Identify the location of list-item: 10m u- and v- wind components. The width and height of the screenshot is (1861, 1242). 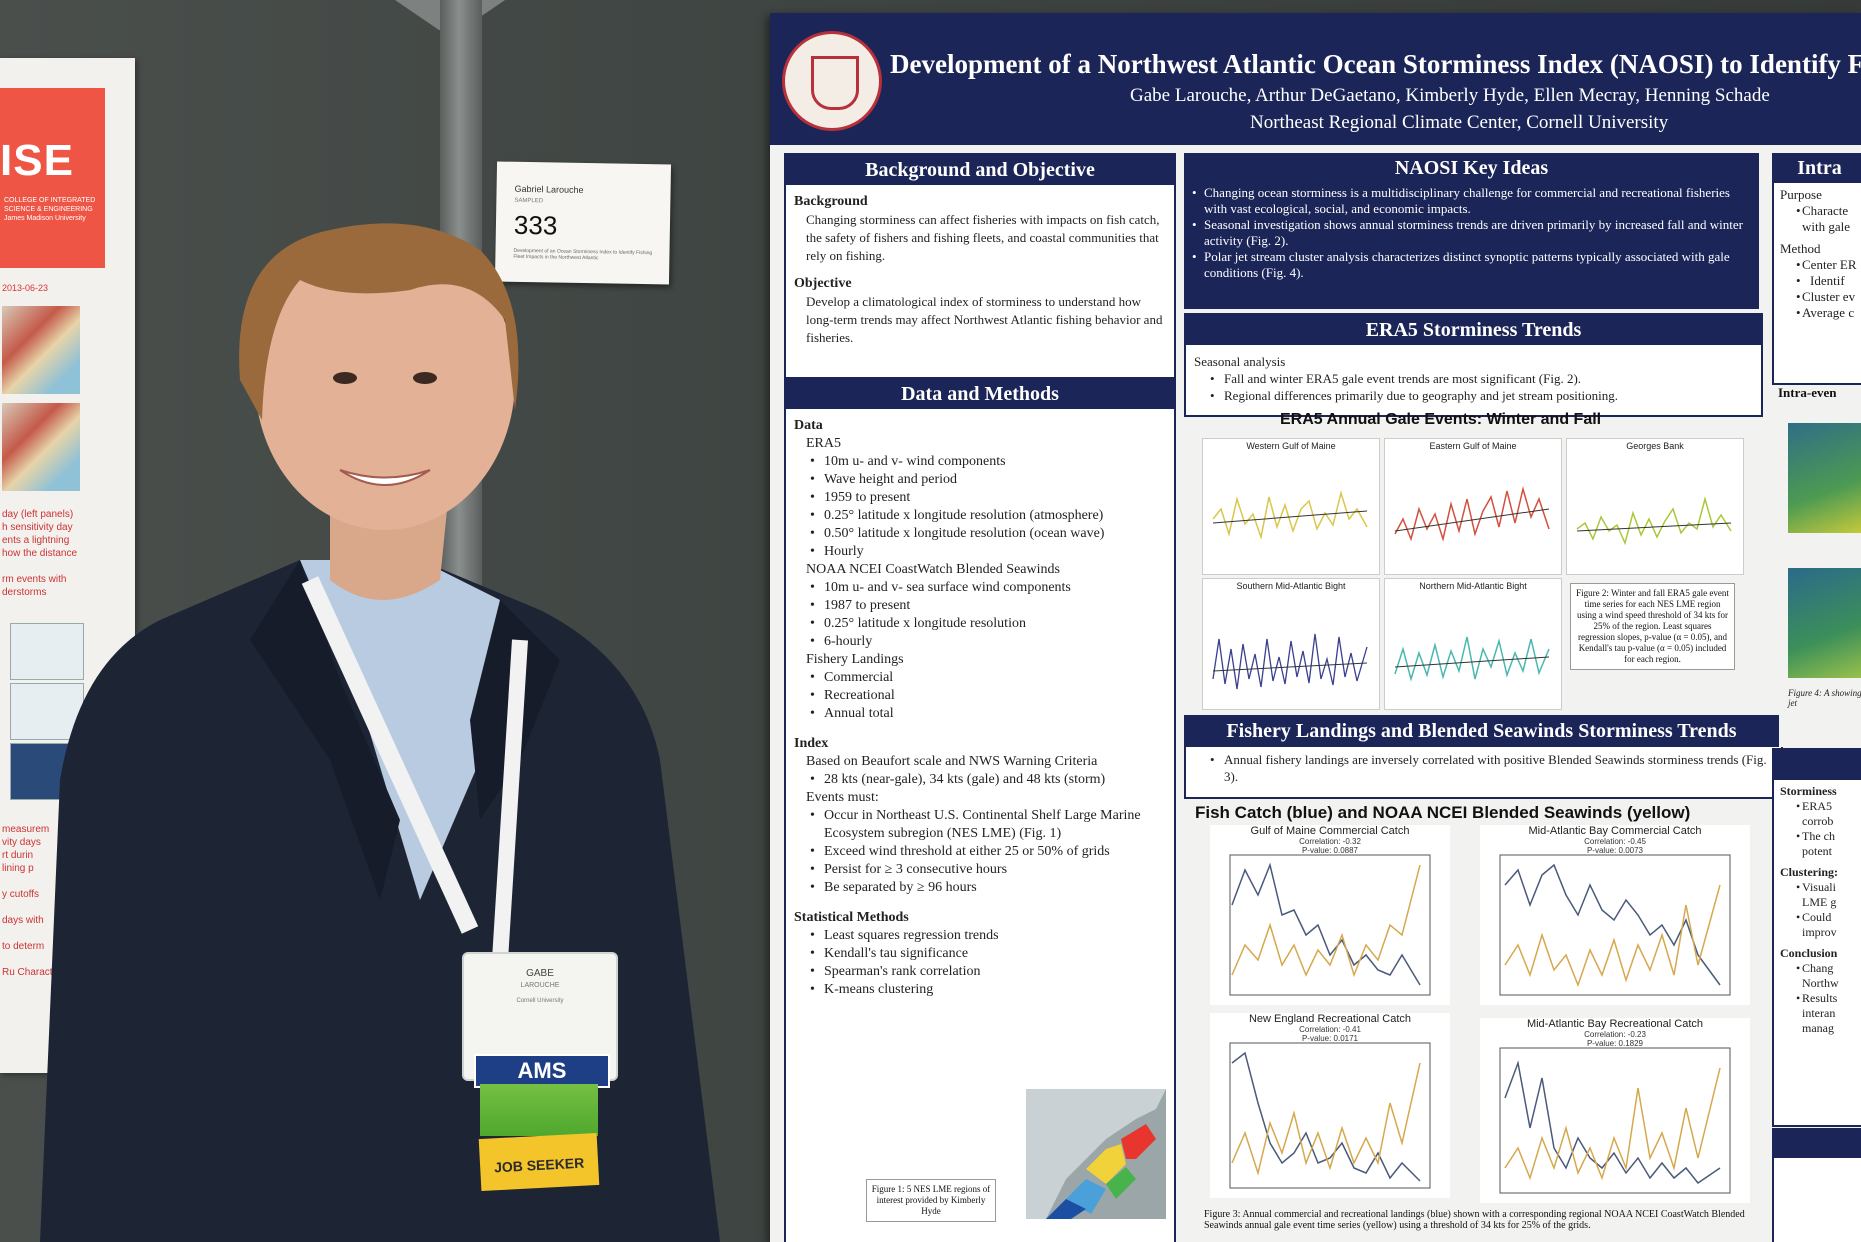
(980, 462).